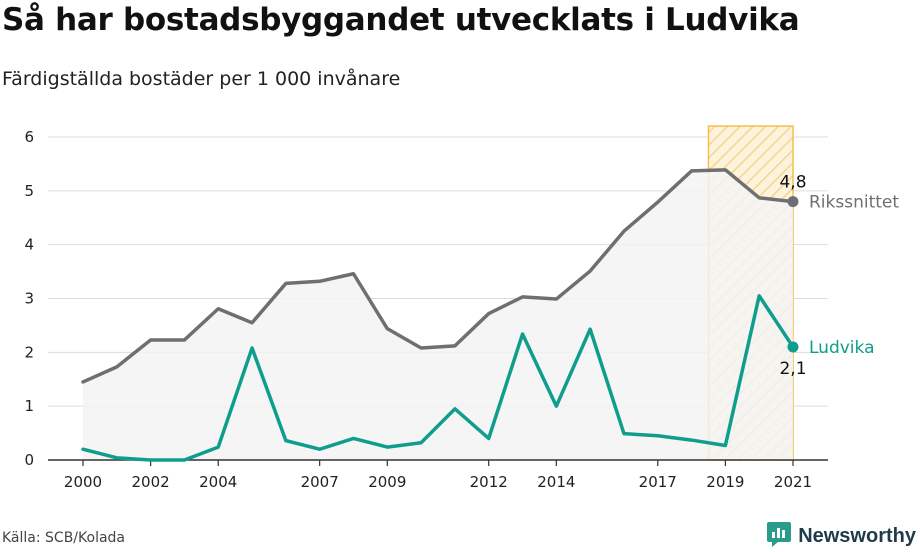 The image size is (920, 552). I want to click on y-tick-label: 1, so click(29, 406).